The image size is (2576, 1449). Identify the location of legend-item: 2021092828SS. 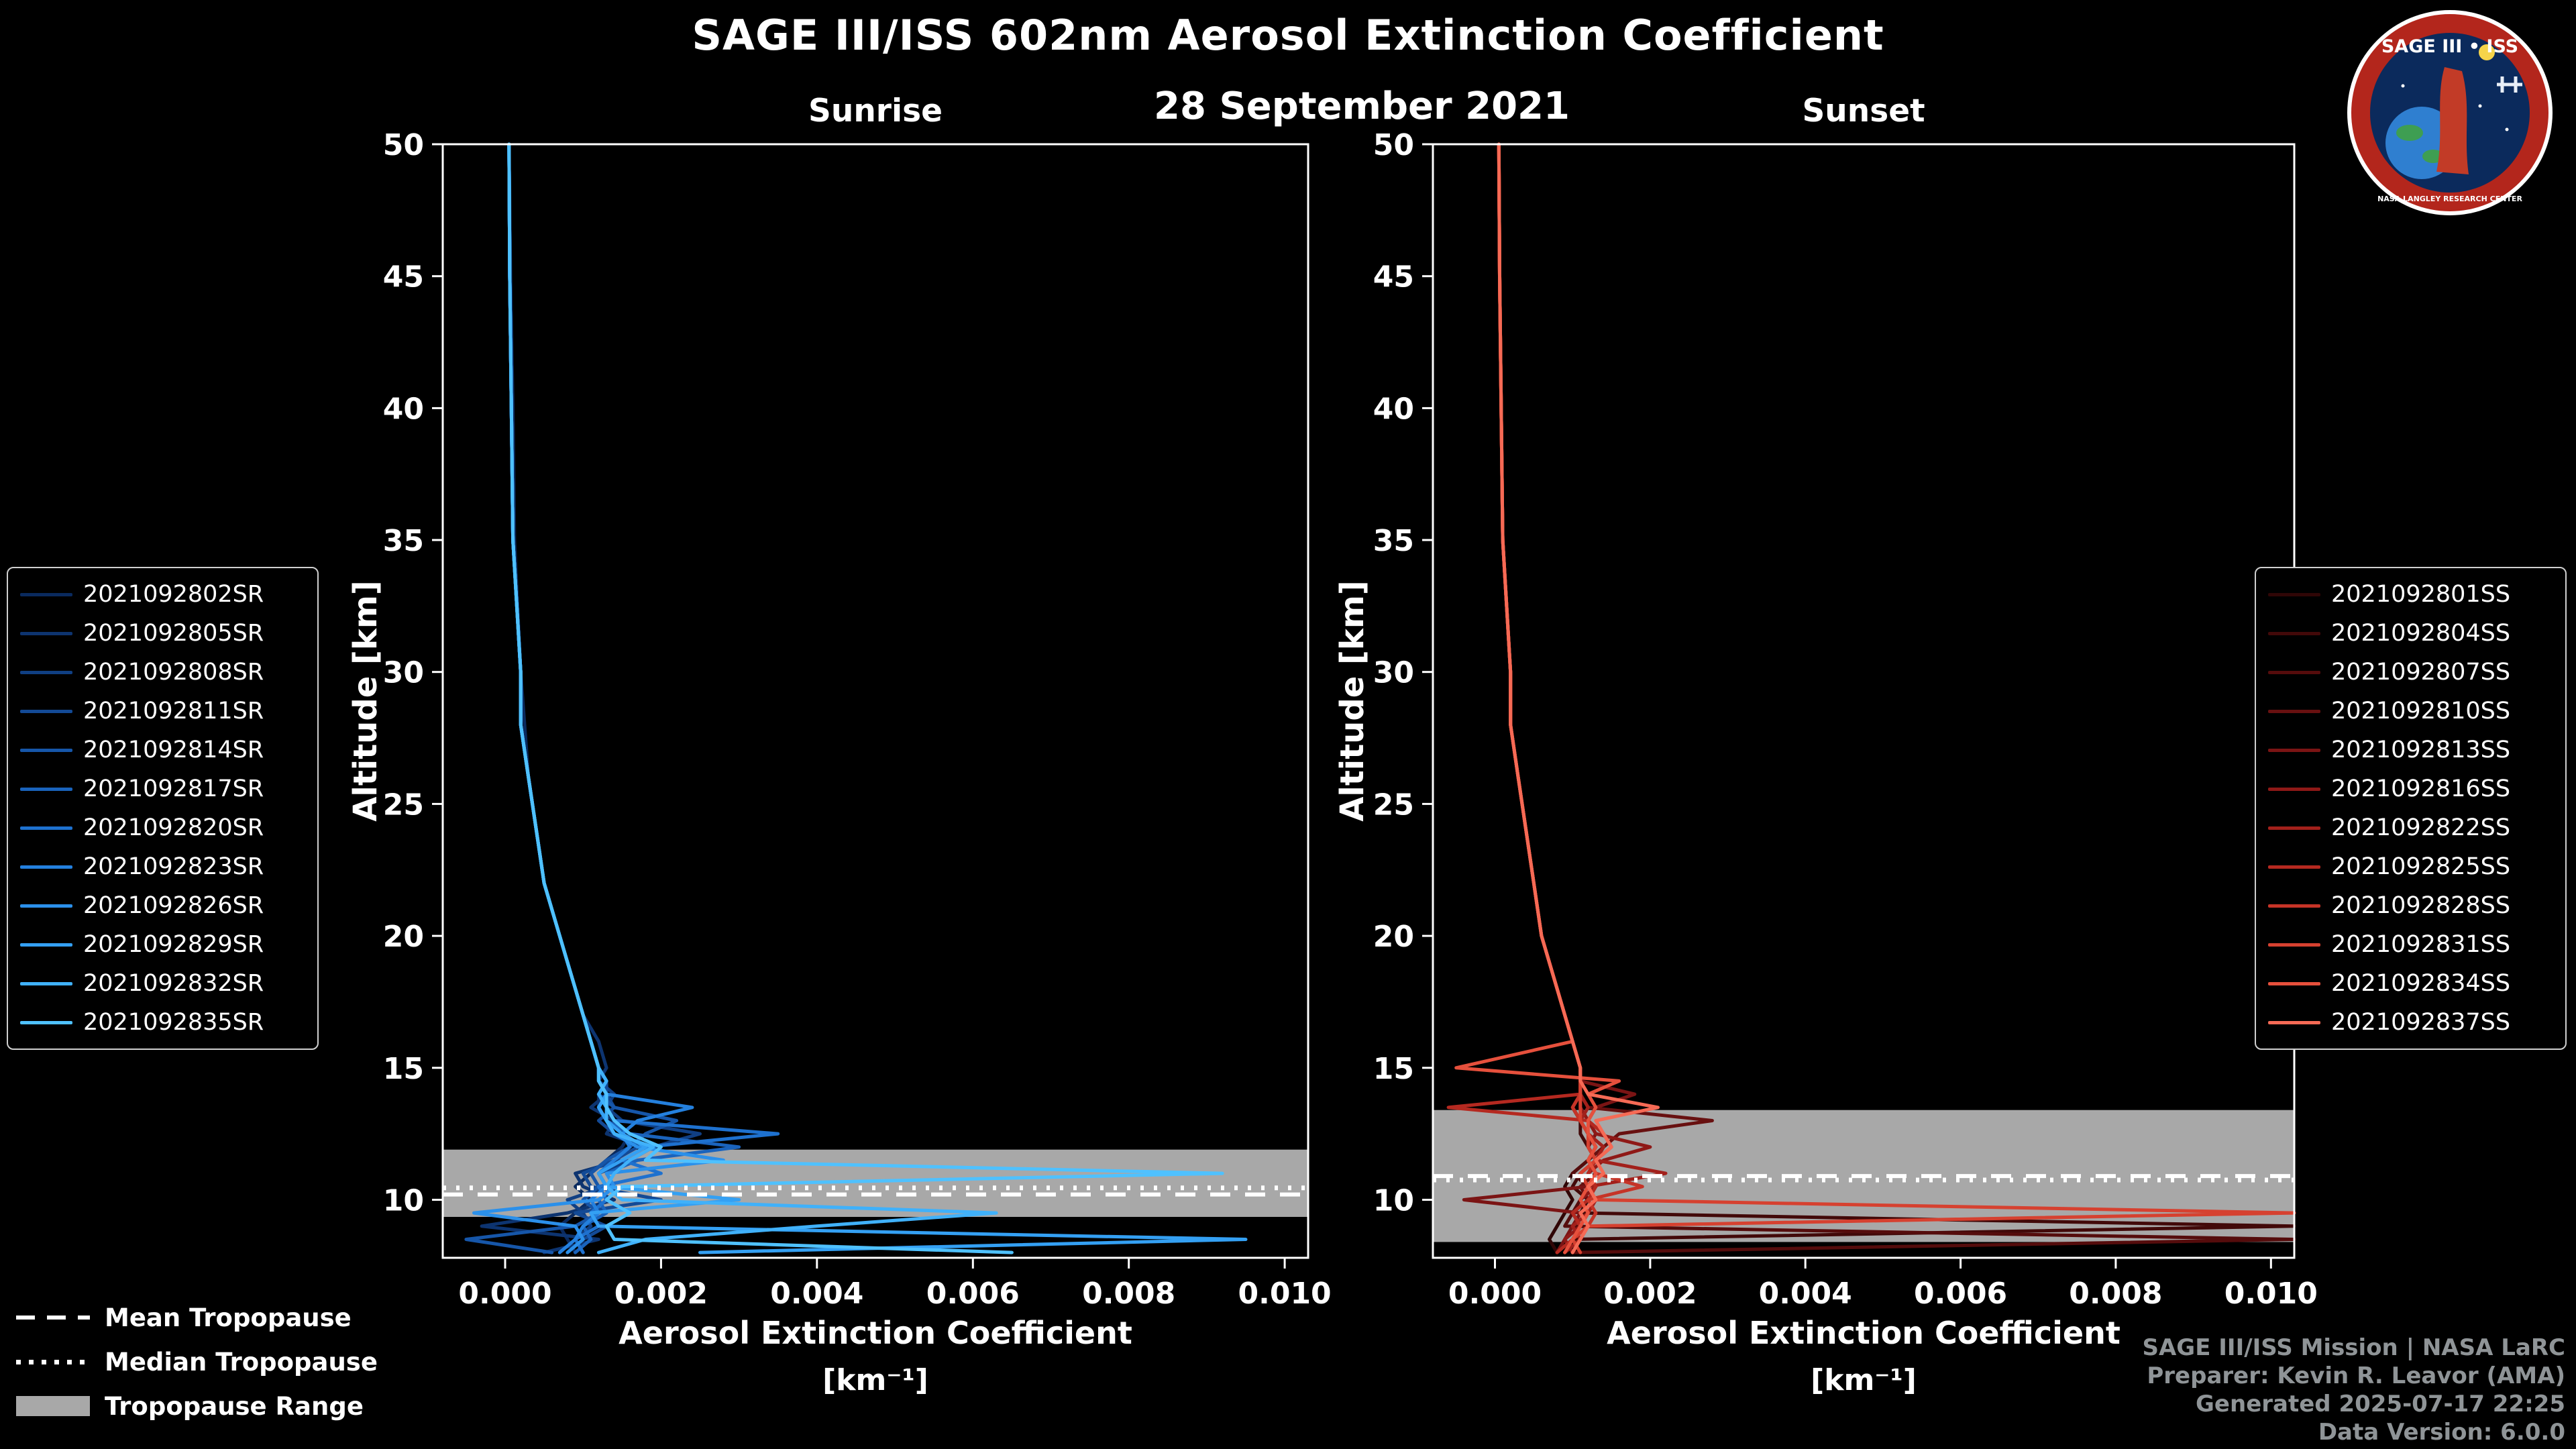
(2410, 905).